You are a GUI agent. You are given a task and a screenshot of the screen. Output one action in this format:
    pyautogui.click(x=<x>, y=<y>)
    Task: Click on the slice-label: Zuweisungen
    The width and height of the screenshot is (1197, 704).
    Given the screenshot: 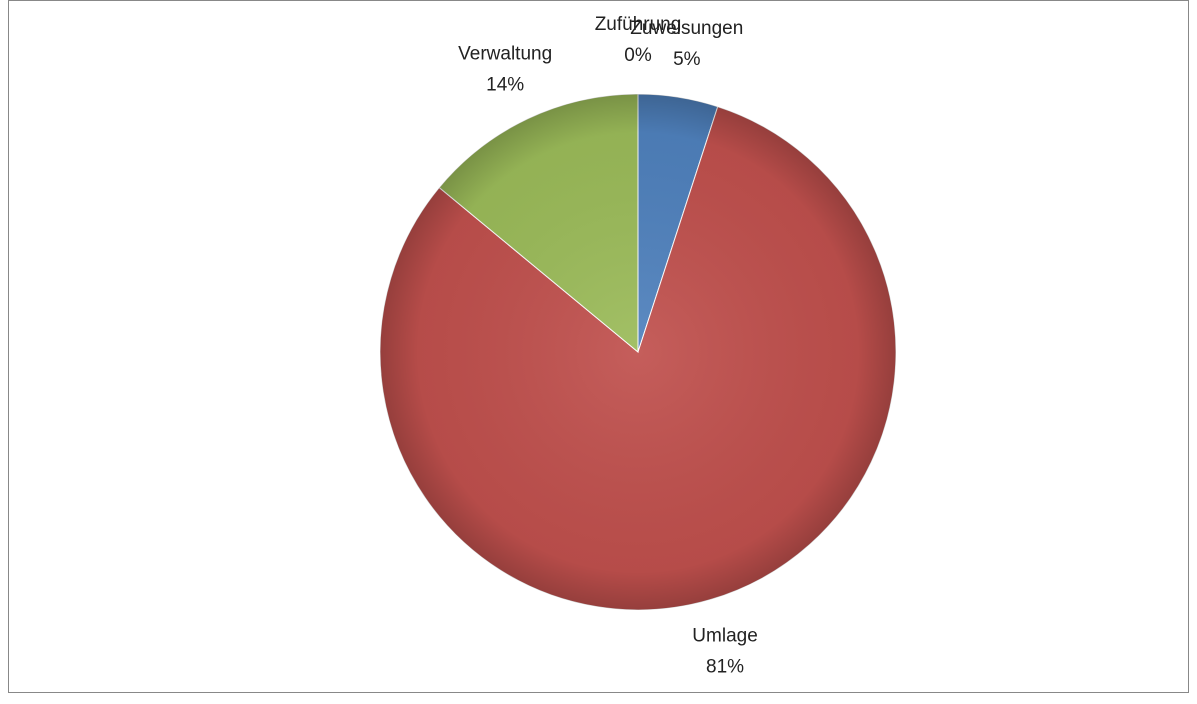 What is the action you would take?
    pyautogui.click(x=686, y=28)
    